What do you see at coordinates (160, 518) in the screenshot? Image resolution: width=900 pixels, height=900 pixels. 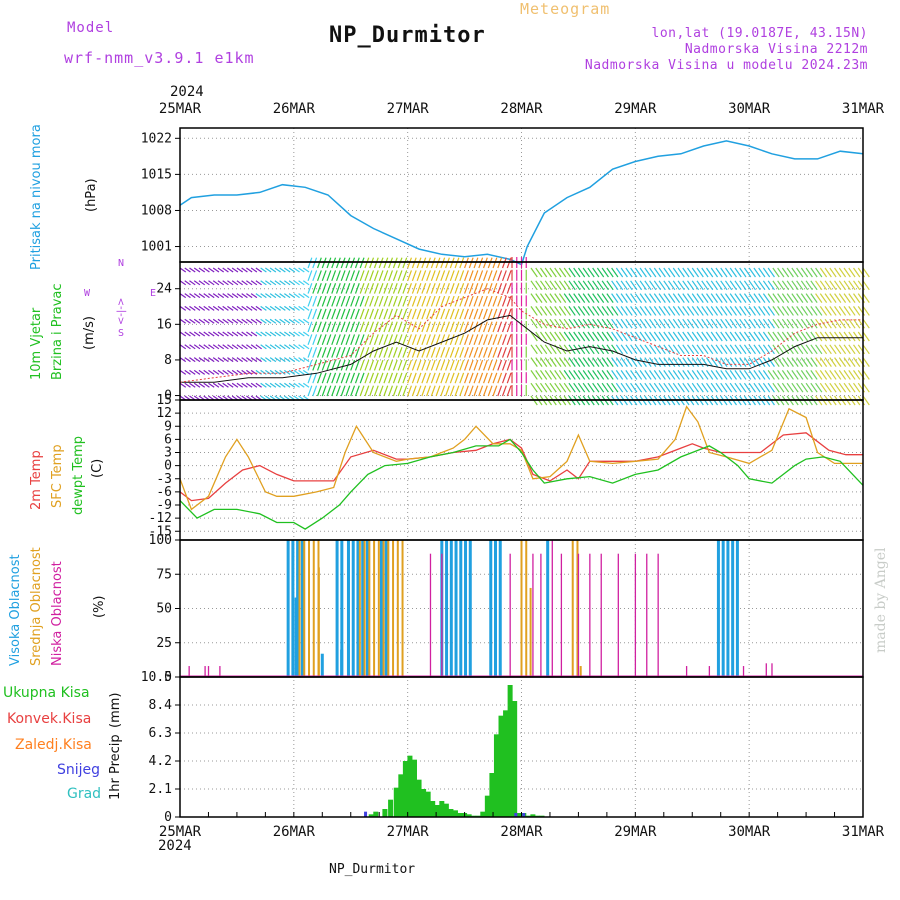 I see `y-tick-label: -12` at bounding box center [160, 518].